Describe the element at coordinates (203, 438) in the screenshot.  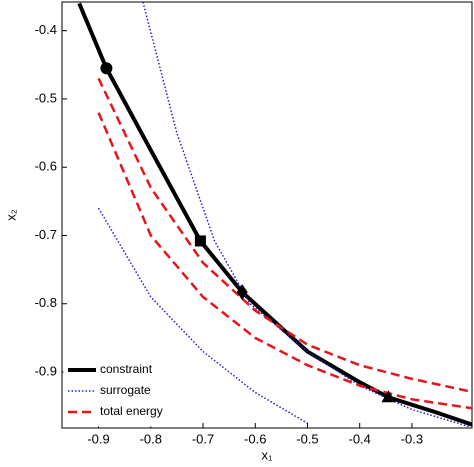
I see `x-tick-label: -0.7` at that location.